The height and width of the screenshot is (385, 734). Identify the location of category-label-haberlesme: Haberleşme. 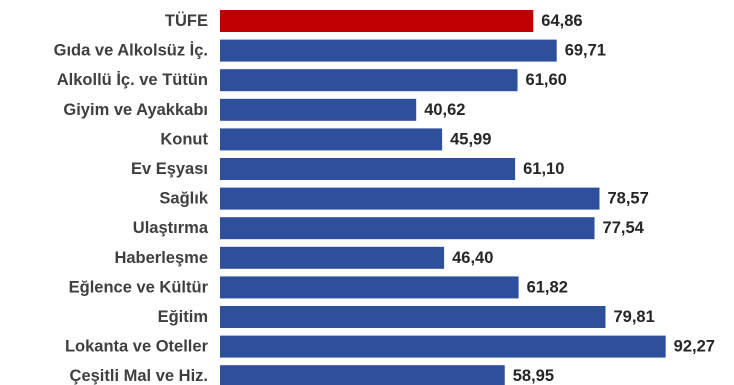
(161, 258).